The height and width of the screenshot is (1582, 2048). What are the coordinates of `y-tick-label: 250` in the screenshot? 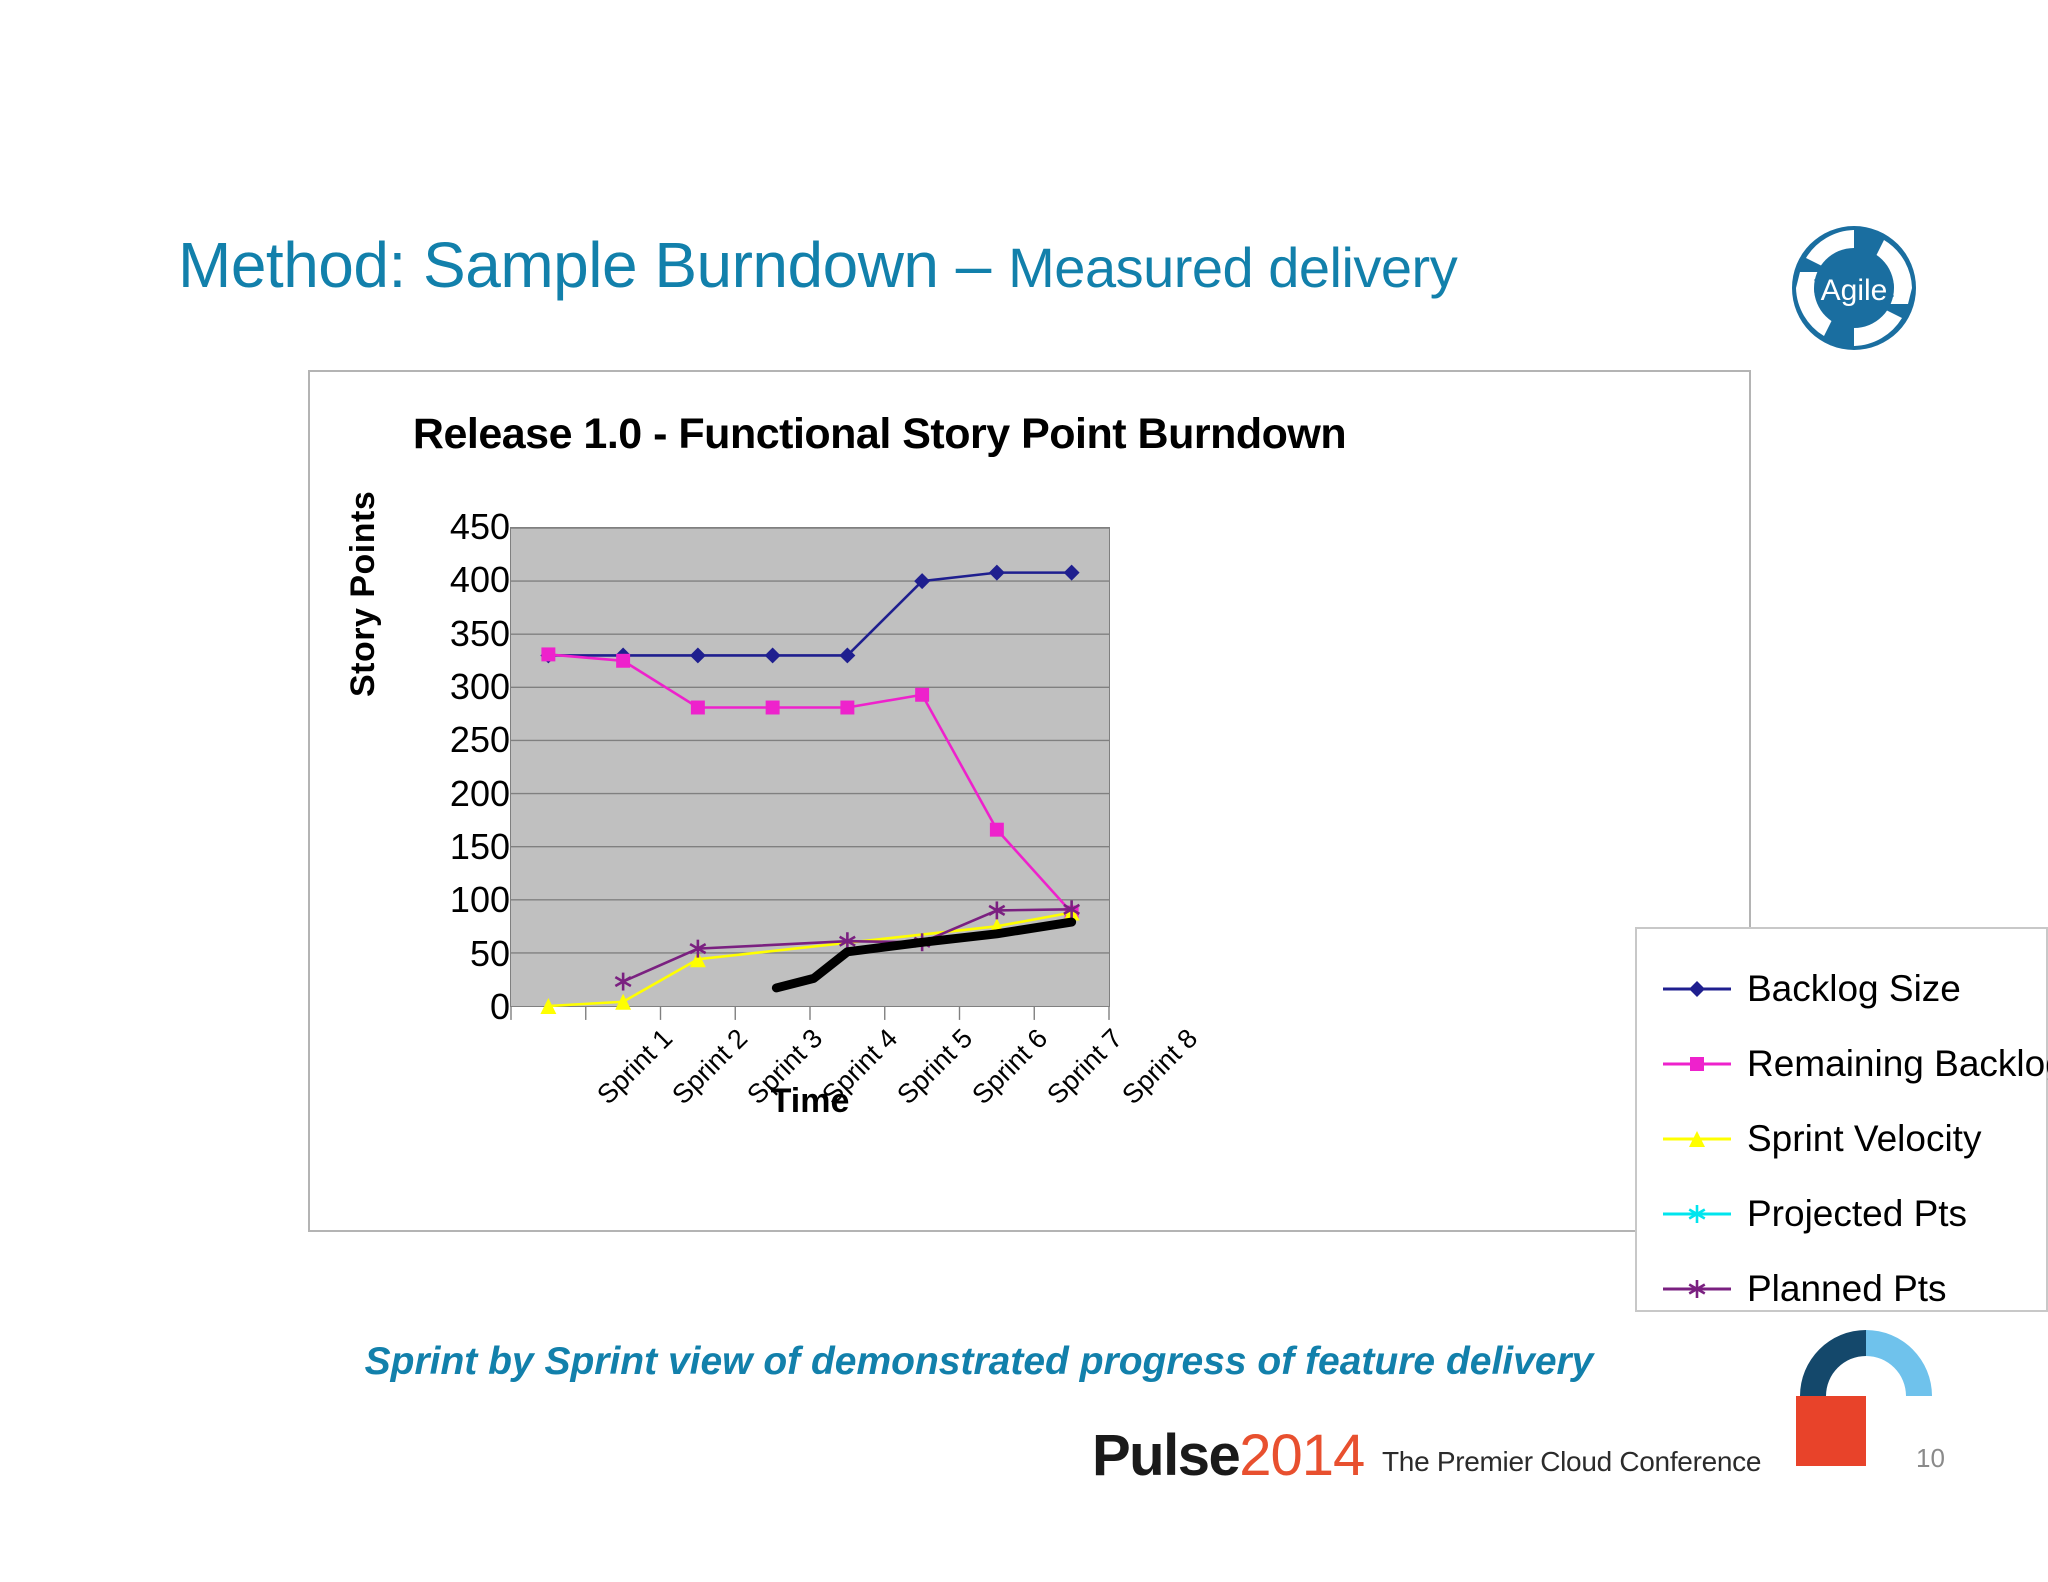 It's located at (479, 740).